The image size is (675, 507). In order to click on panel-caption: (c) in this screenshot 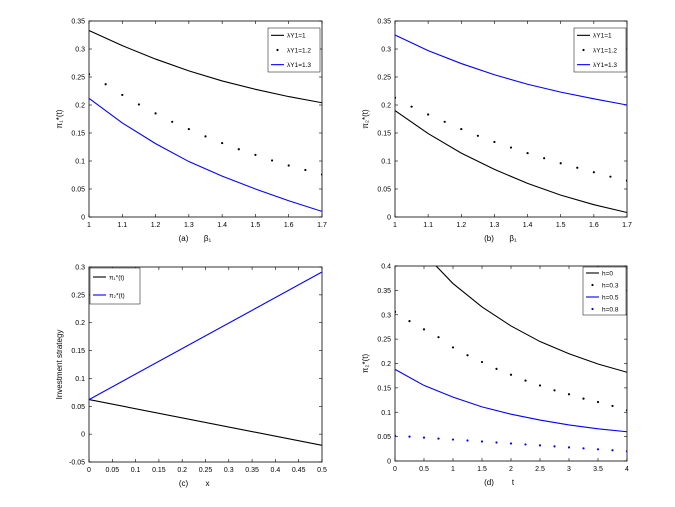, I will do `click(184, 483)`.